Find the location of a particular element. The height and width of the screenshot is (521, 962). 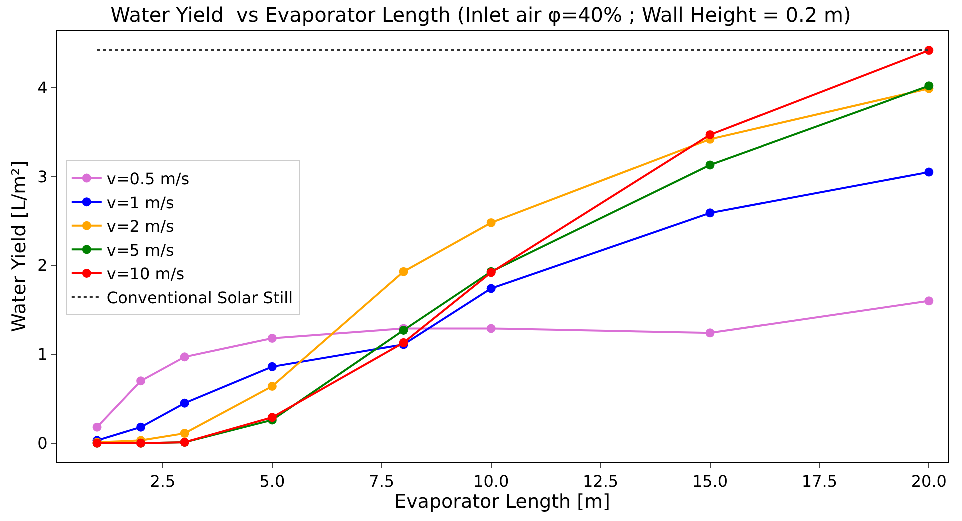

x-tick-label: 20.0 is located at coordinates (929, 482).